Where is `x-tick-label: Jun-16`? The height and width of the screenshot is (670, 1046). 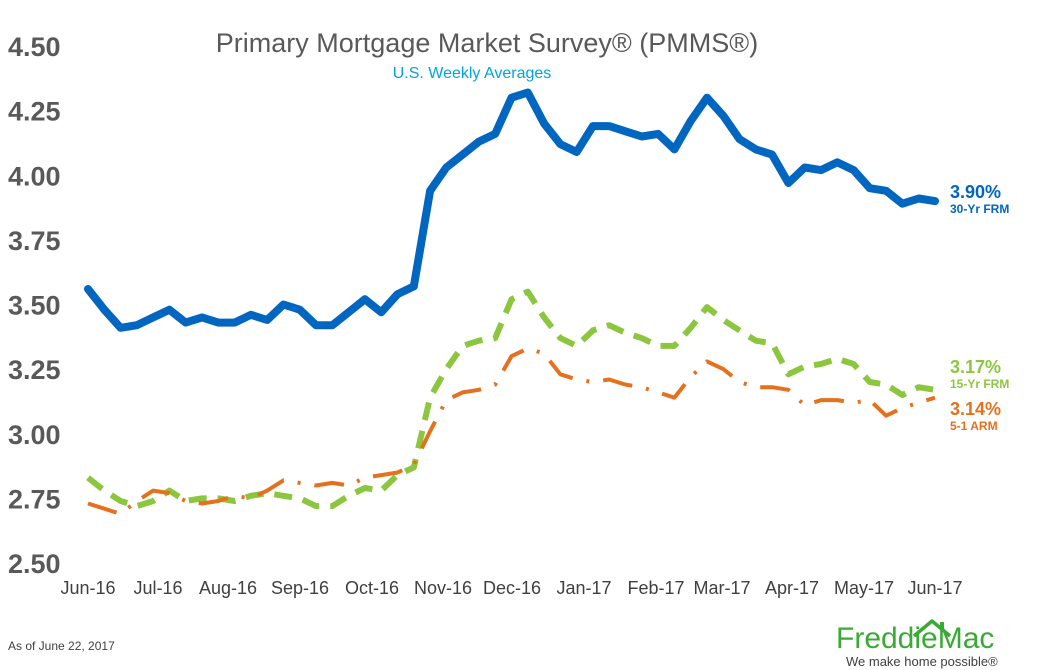 x-tick-label: Jun-16 is located at coordinates (87, 588).